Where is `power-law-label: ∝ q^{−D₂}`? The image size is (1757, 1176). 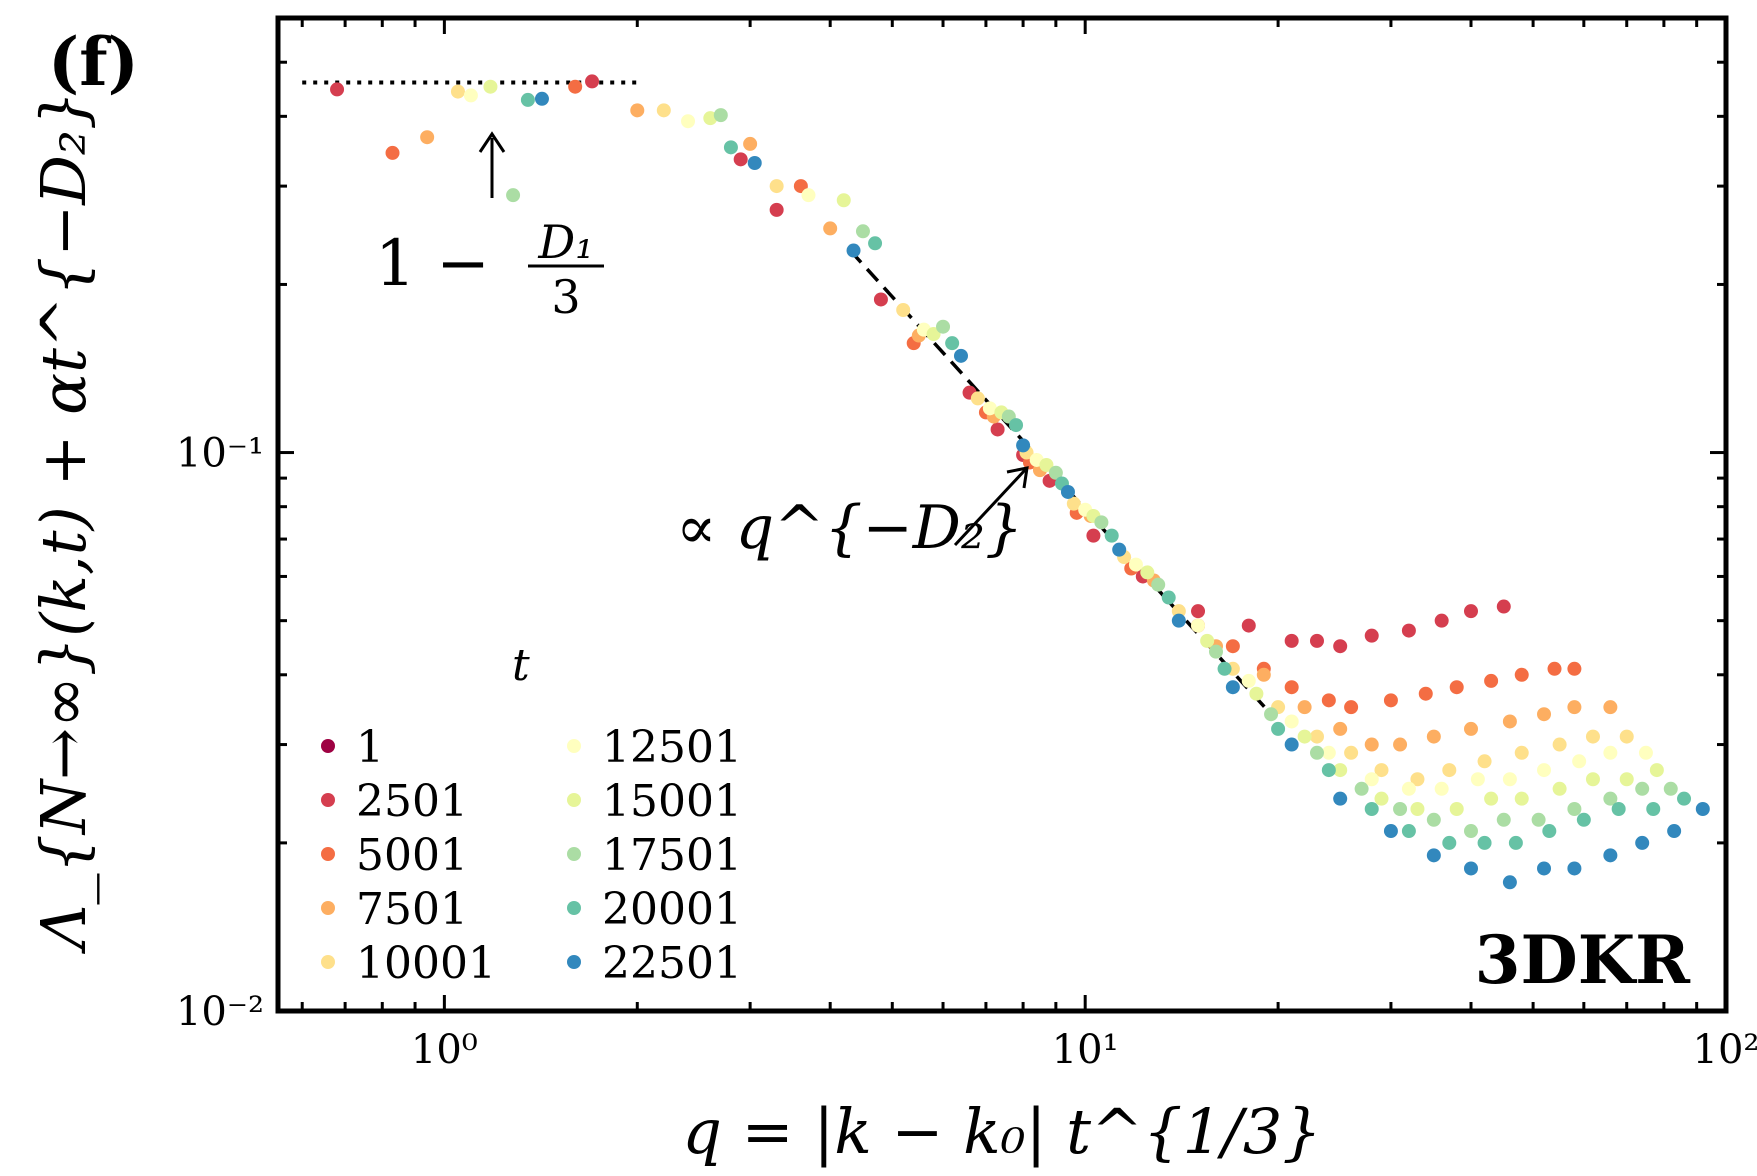
power-law-label: ∝ q^{−D₂} is located at coordinates (849, 528).